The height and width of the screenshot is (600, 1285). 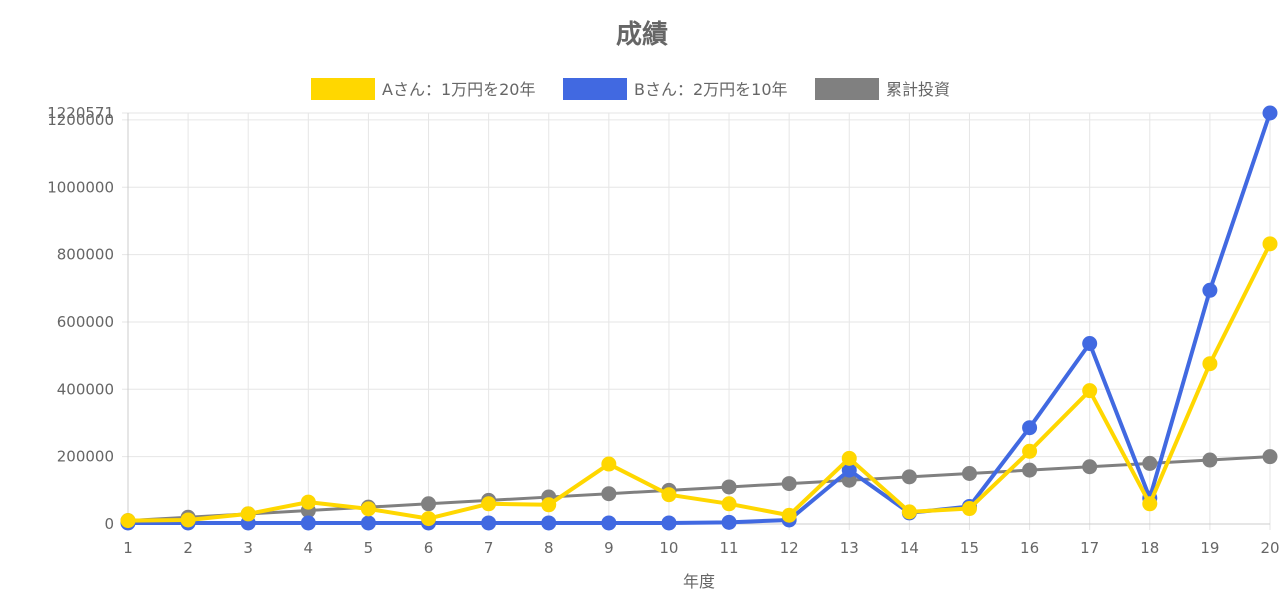 I want to click on x-tick-label: 1, so click(x=128, y=548).